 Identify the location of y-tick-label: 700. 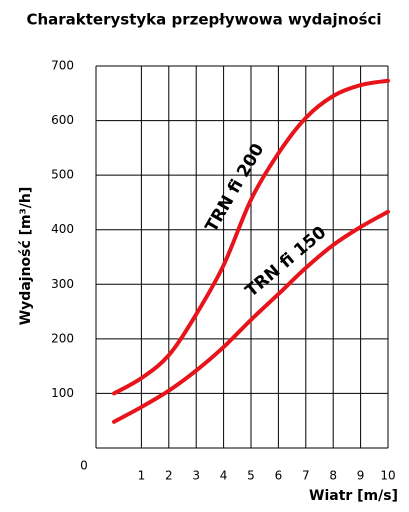
(62, 66).